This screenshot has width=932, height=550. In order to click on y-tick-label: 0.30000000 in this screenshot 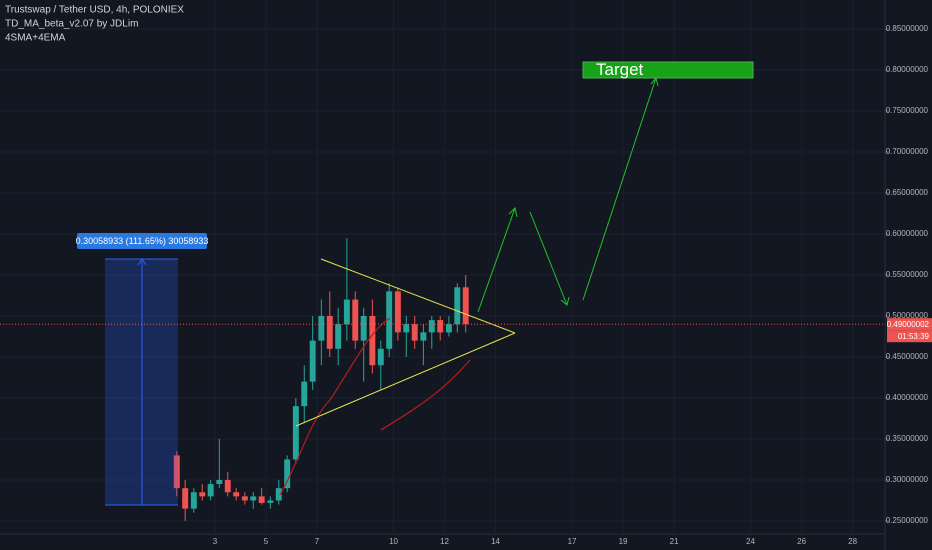, I will do `click(907, 479)`.